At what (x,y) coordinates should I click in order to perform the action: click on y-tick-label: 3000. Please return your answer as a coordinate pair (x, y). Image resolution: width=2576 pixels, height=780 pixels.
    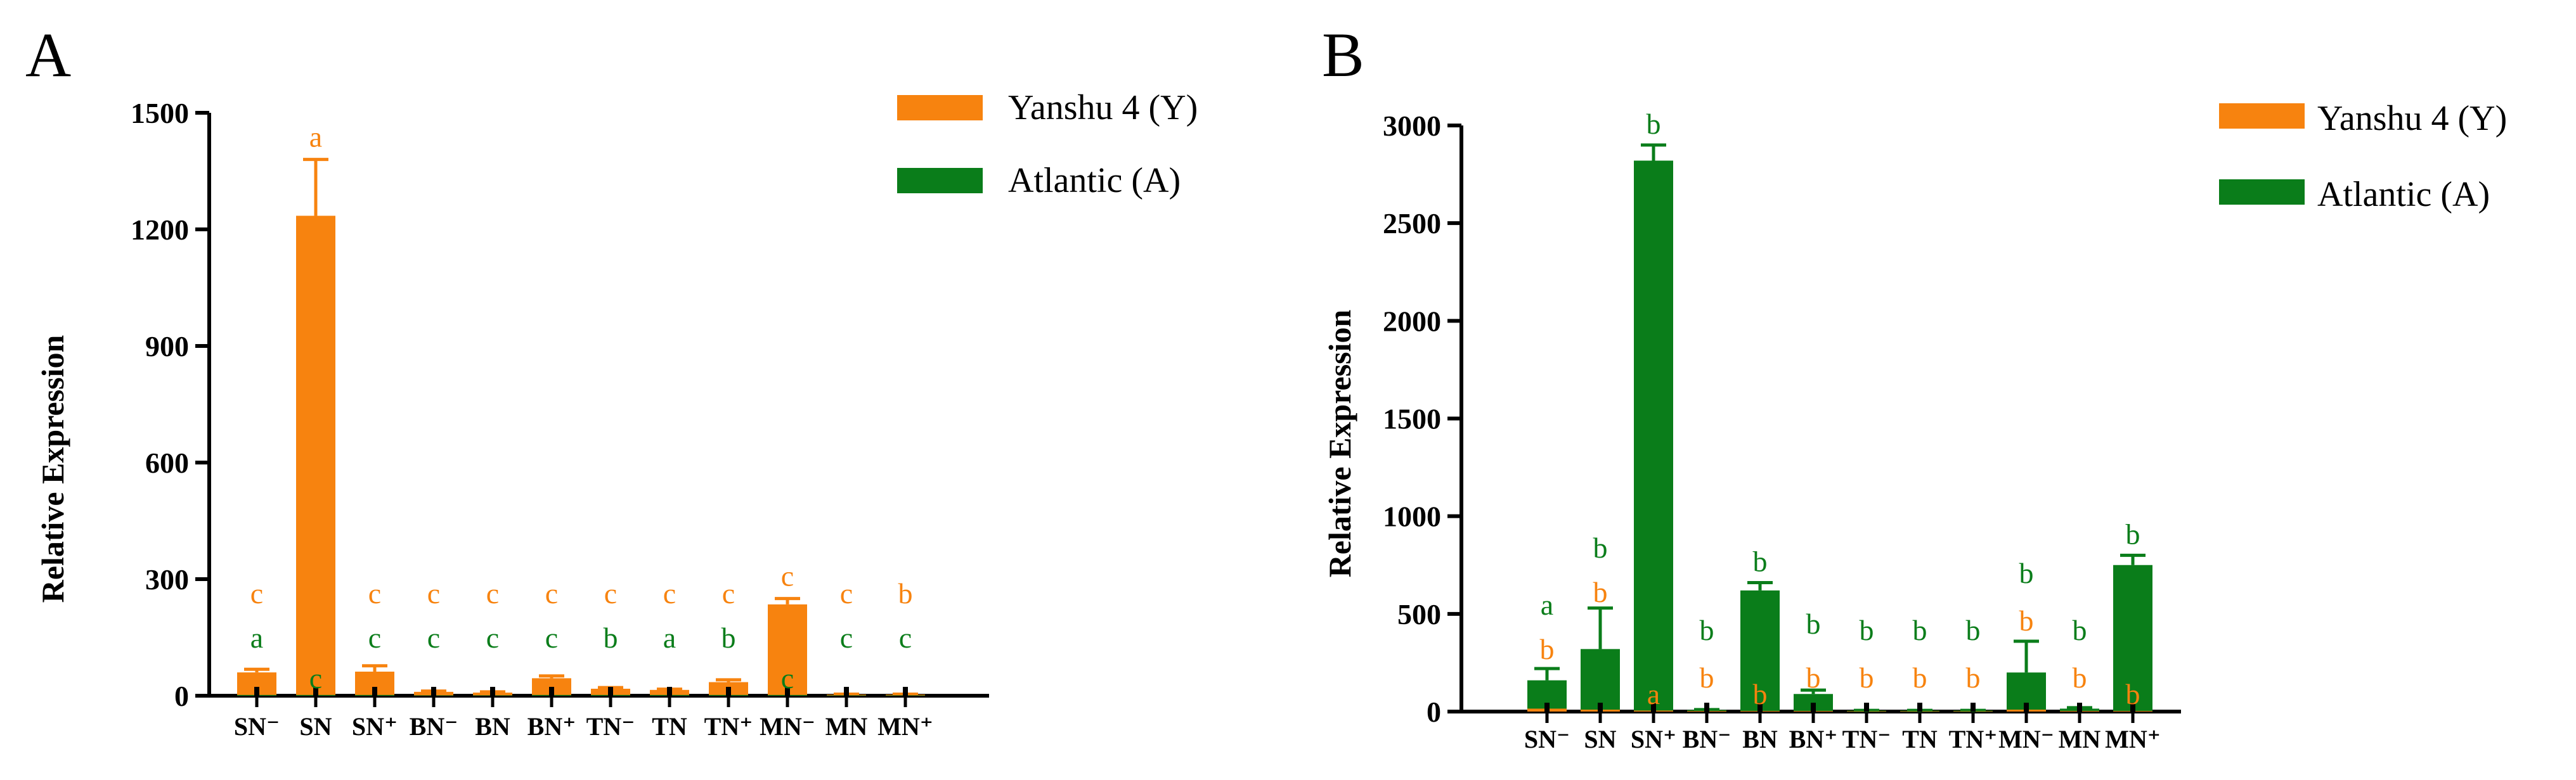
    Looking at the image, I should click on (1412, 126).